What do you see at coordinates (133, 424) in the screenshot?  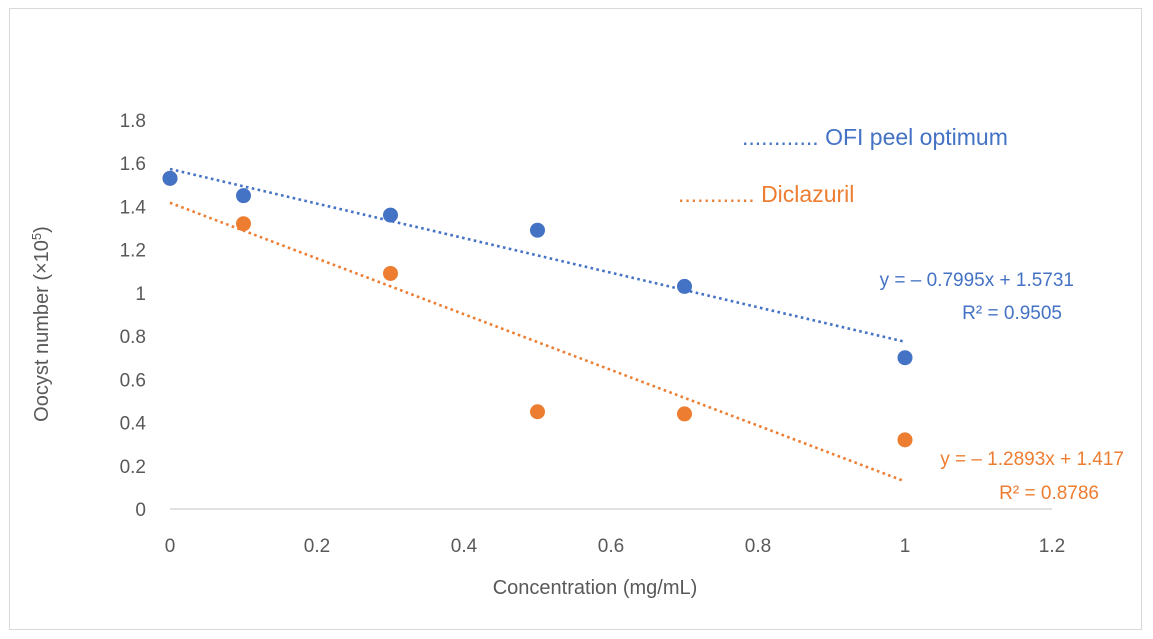 I see `y-tick-label: 0.4` at bounding box center [133, 424].